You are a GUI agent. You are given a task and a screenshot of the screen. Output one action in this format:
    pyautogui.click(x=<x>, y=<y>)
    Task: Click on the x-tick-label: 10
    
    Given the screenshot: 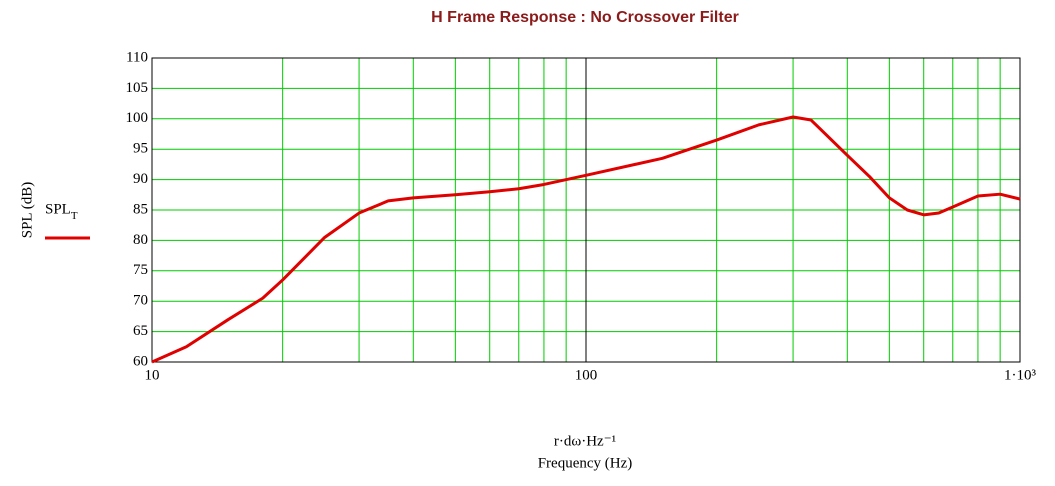 What is the action you would take?
    pyautogui.click(x=152, y=375)
    